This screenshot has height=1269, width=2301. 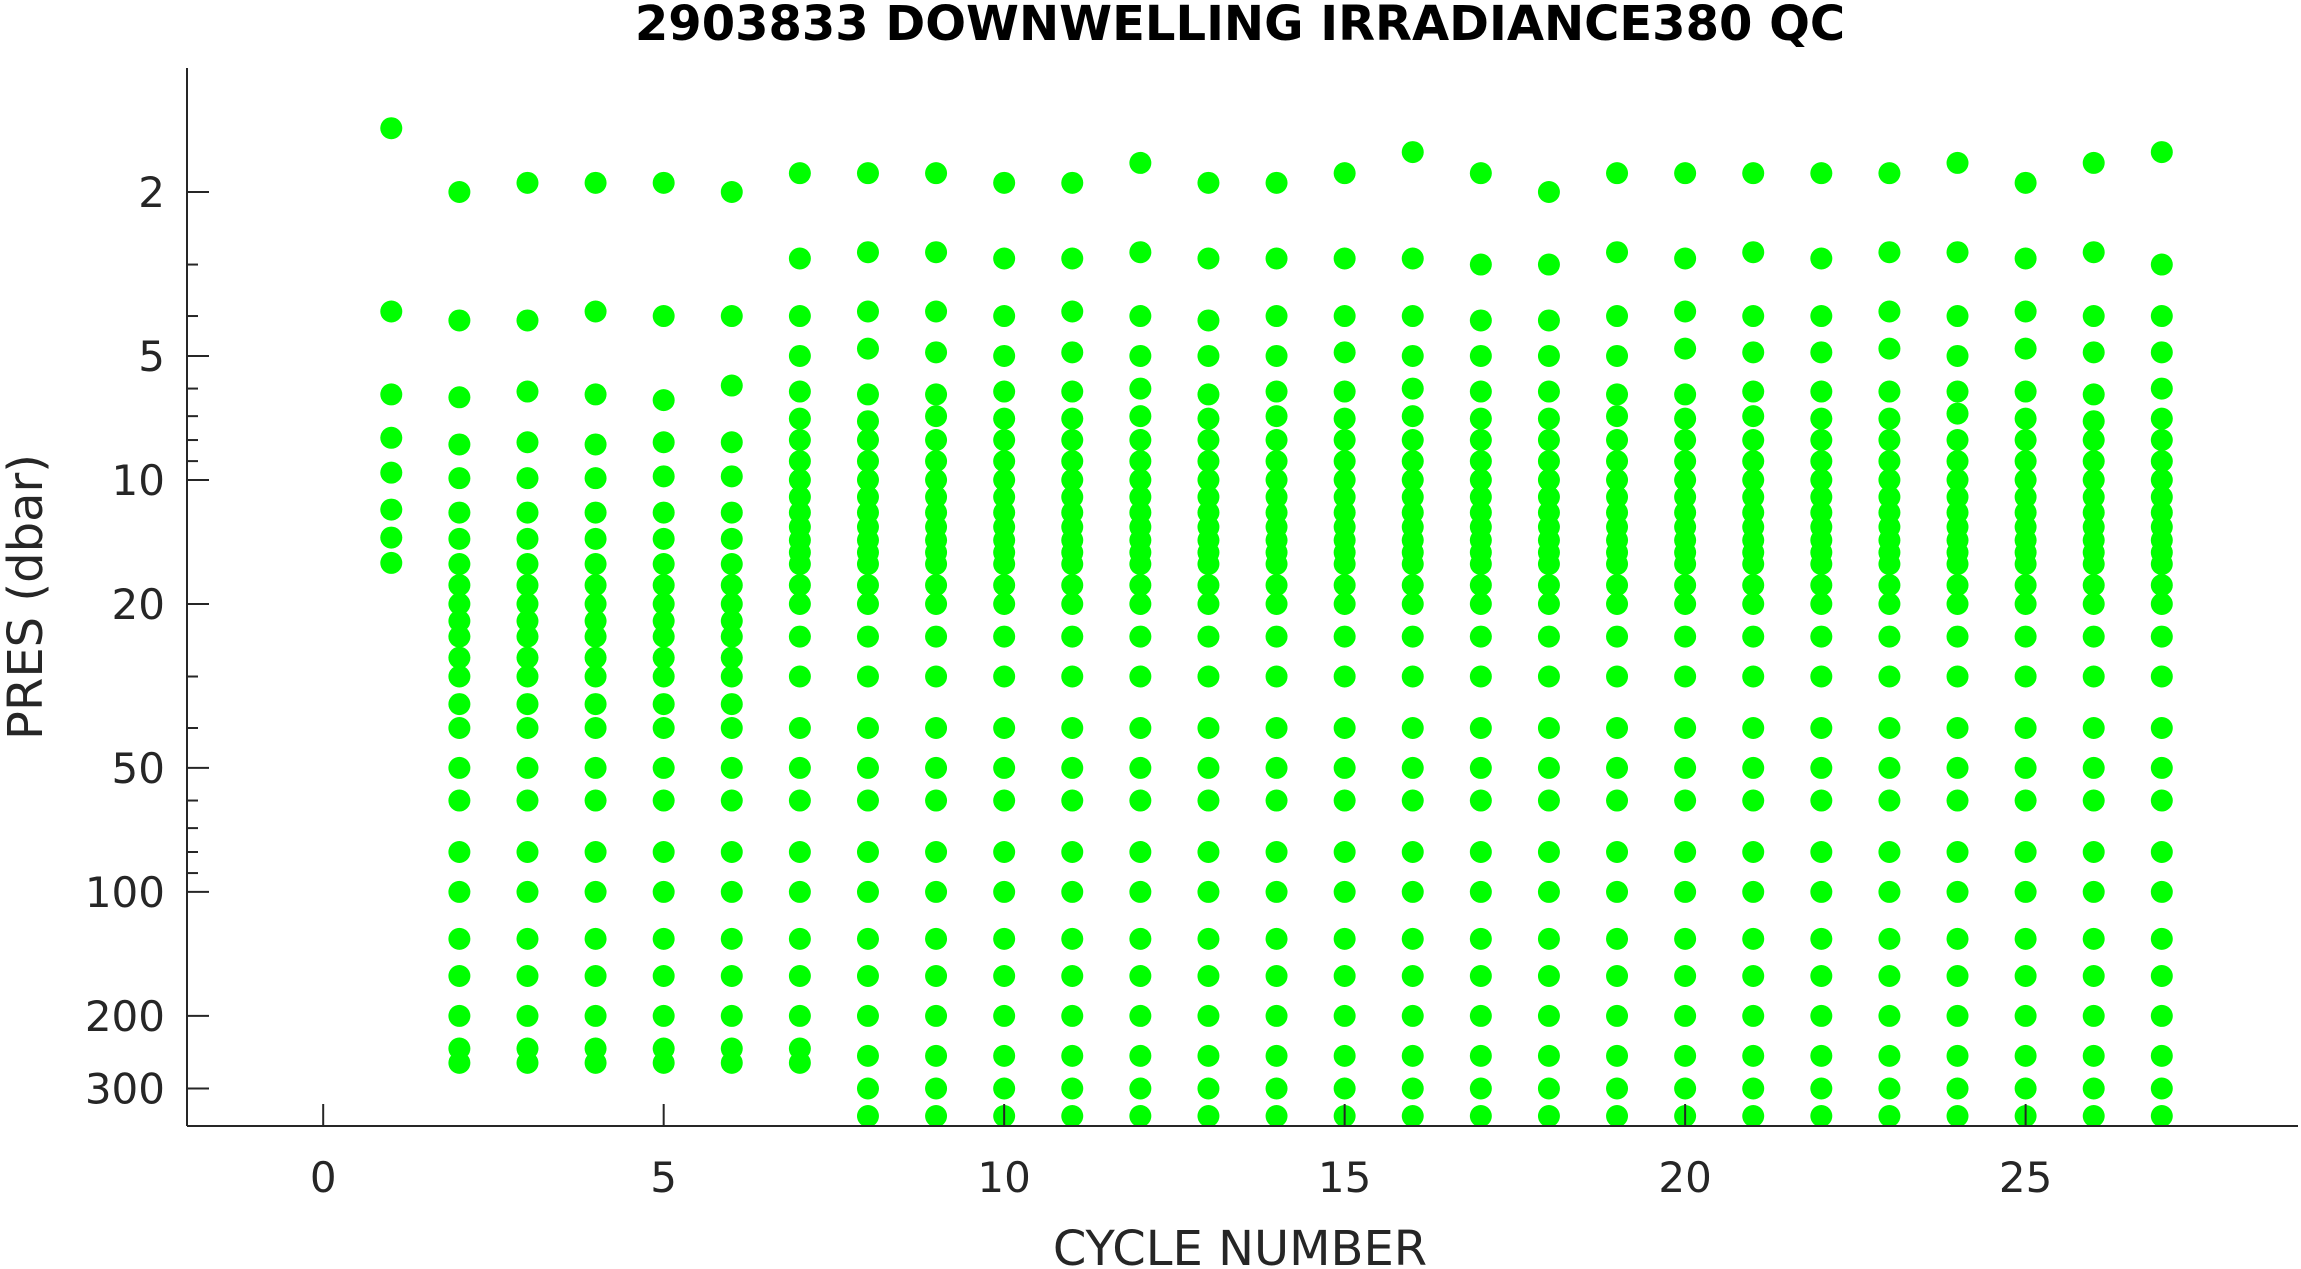 What do you see at coordinates (323, 1177) in the screenshot?
I see `x-tick-label: 0` at bounding box center [323, 1177].